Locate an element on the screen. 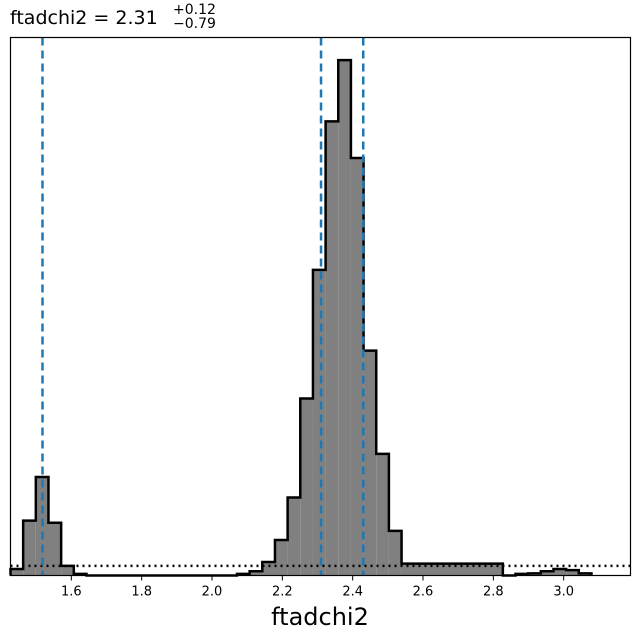  x-tick-label: 2.4 is located at coordinates (352, 592).